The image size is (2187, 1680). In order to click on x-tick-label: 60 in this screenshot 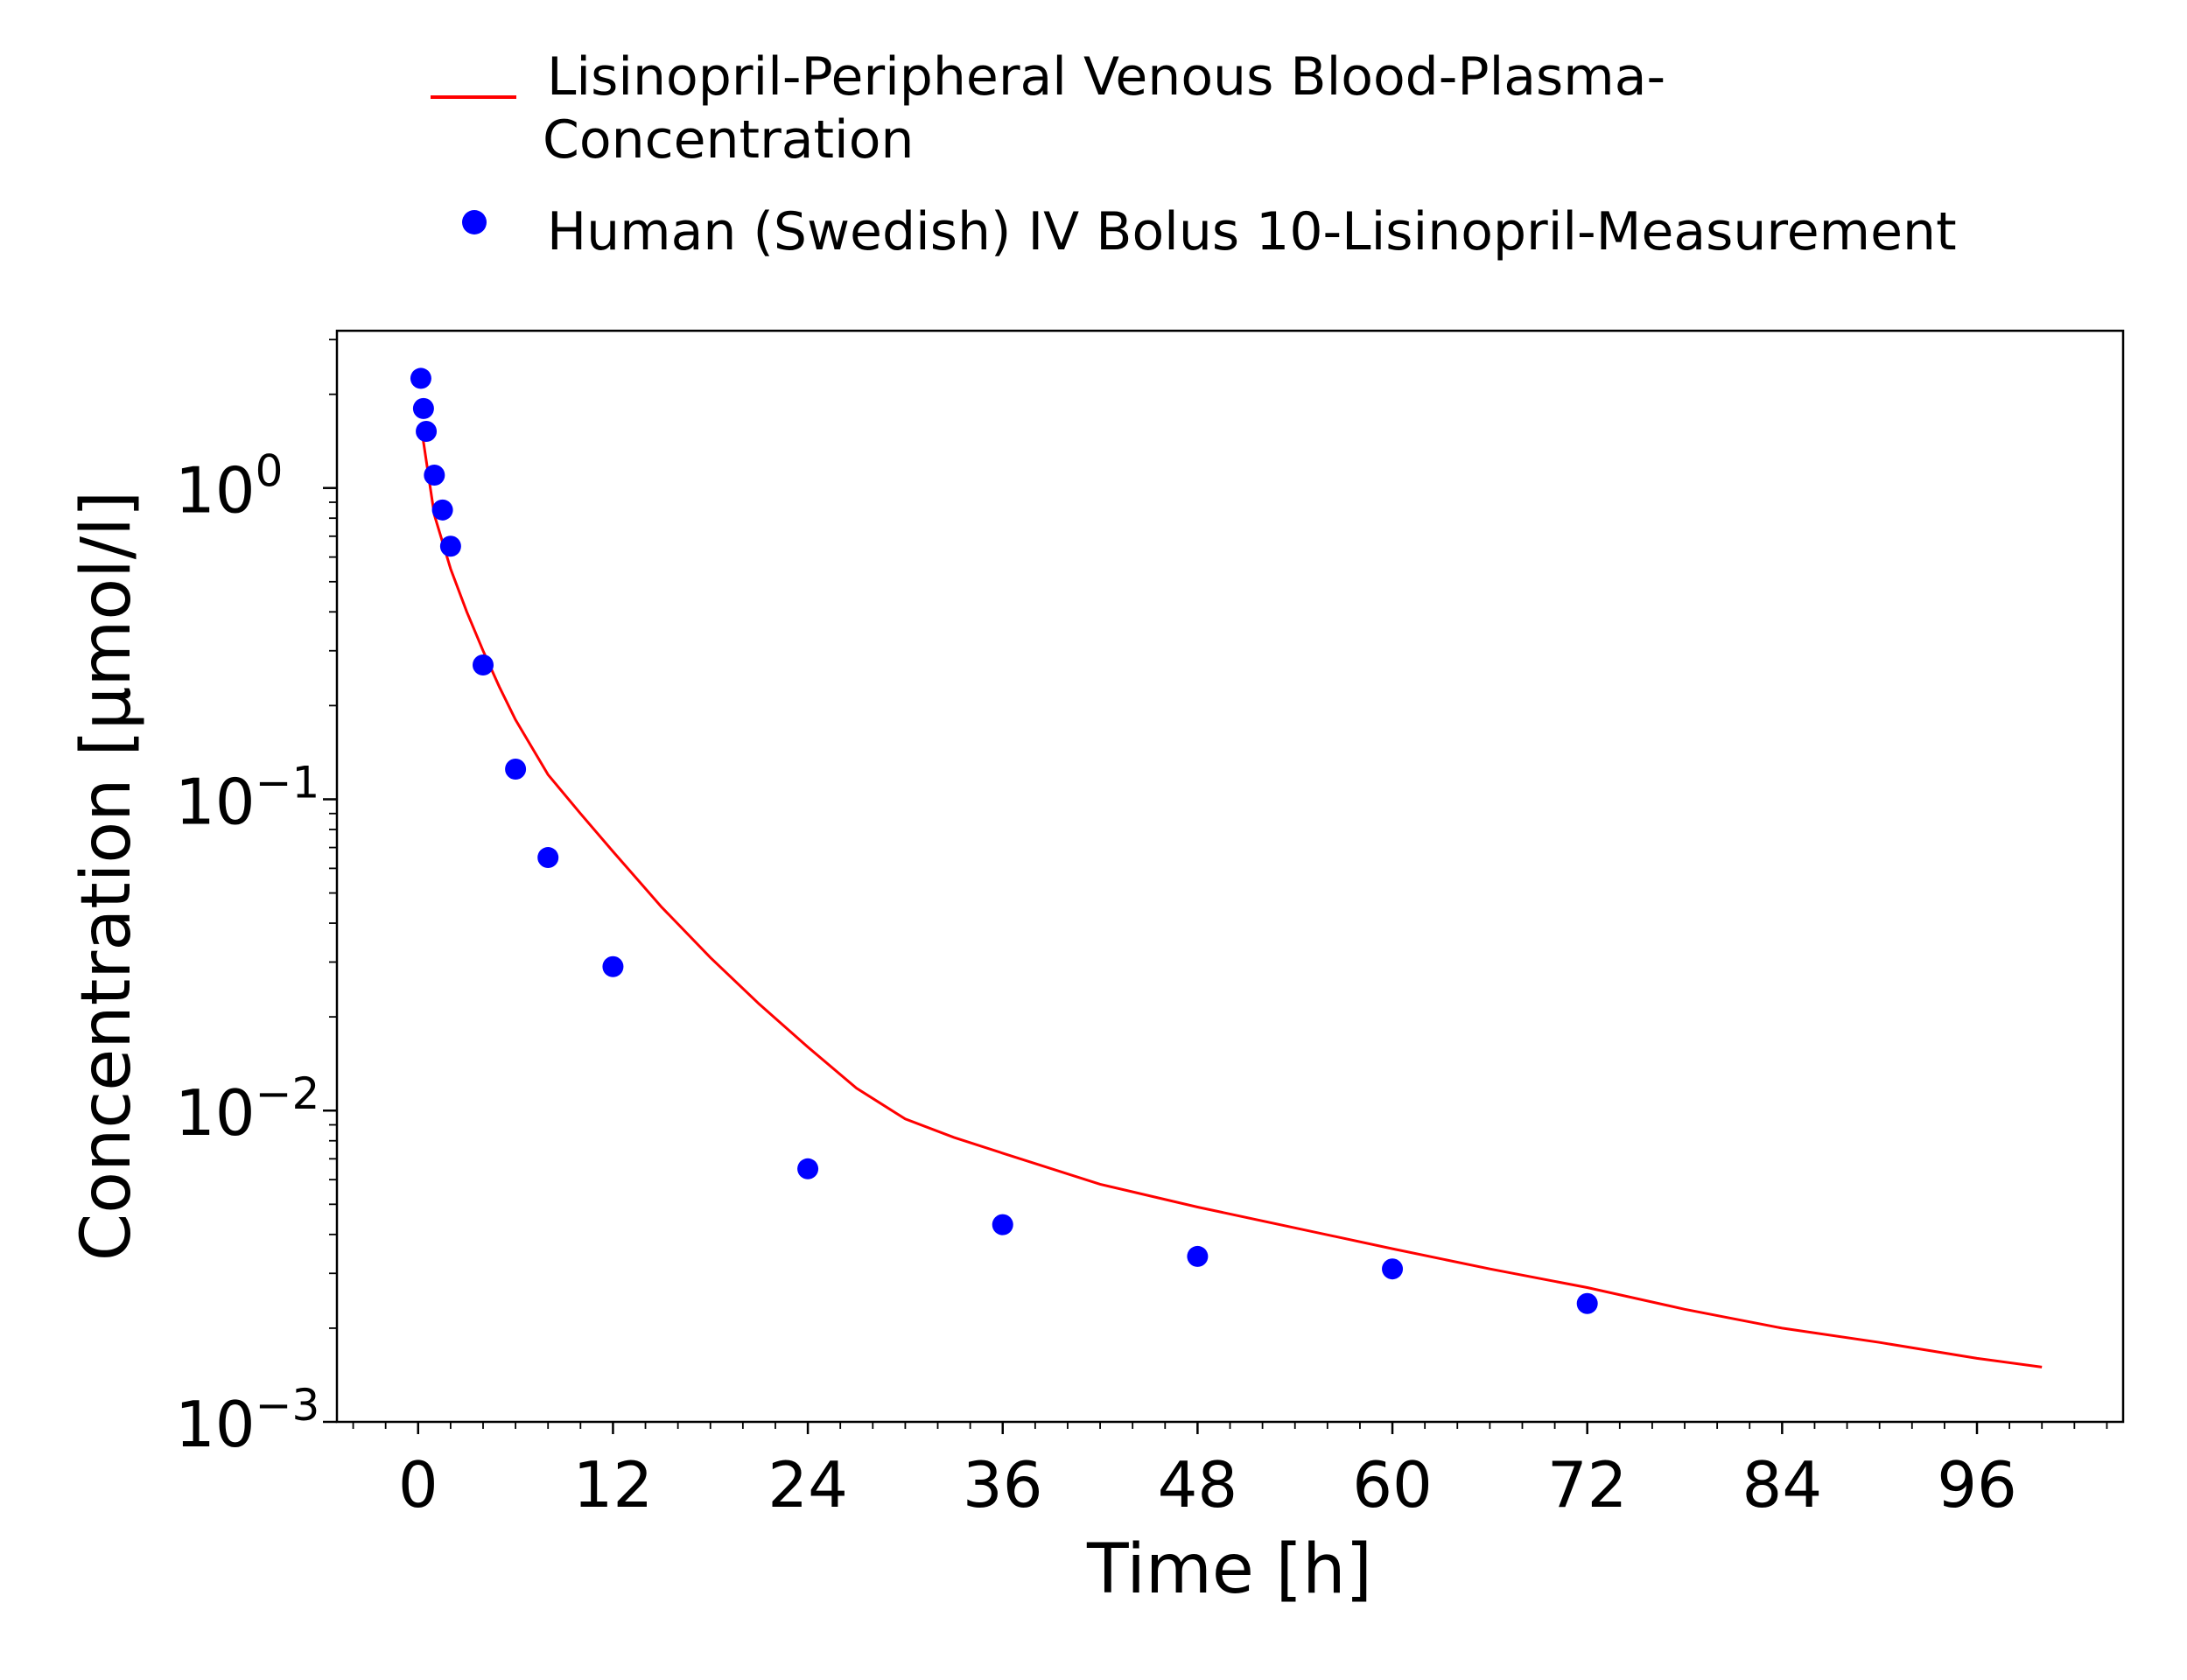, I will do `click(1392, 1485)`.